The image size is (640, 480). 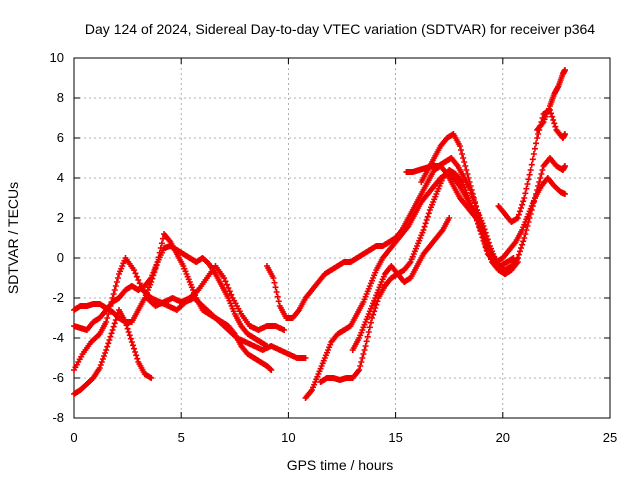 What do you see at coordinates (60, 217) in the screenshot?
I see `y-tick-label: 2` at bounding box center [60, 217].